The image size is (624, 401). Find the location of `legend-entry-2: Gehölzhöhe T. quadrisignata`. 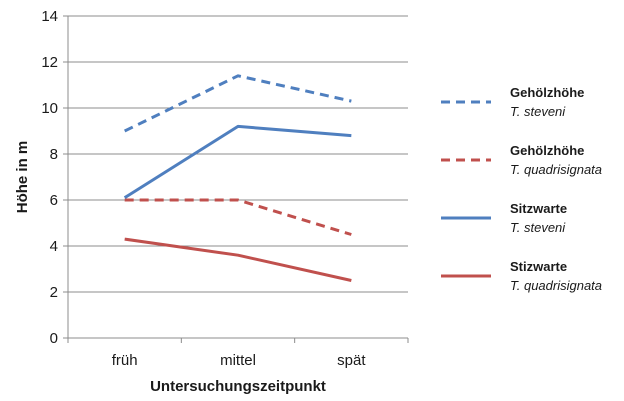

legend-entry-2: Gehölzhöhe T. quadrisignata is located at coordinates (521, 160).